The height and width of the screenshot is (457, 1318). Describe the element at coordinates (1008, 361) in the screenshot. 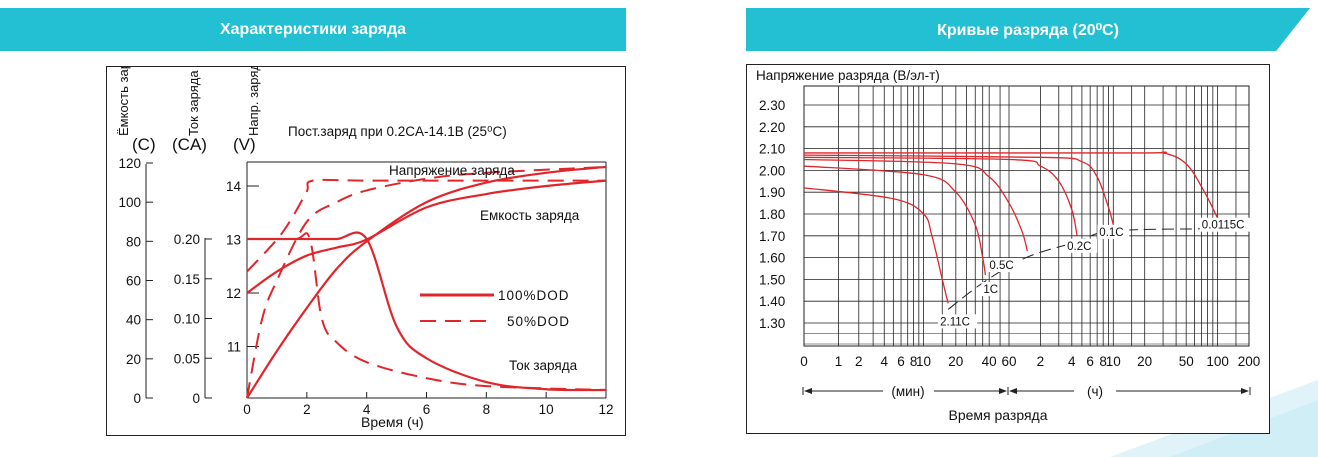

I see `minutes-tick-label: 60` at that location.